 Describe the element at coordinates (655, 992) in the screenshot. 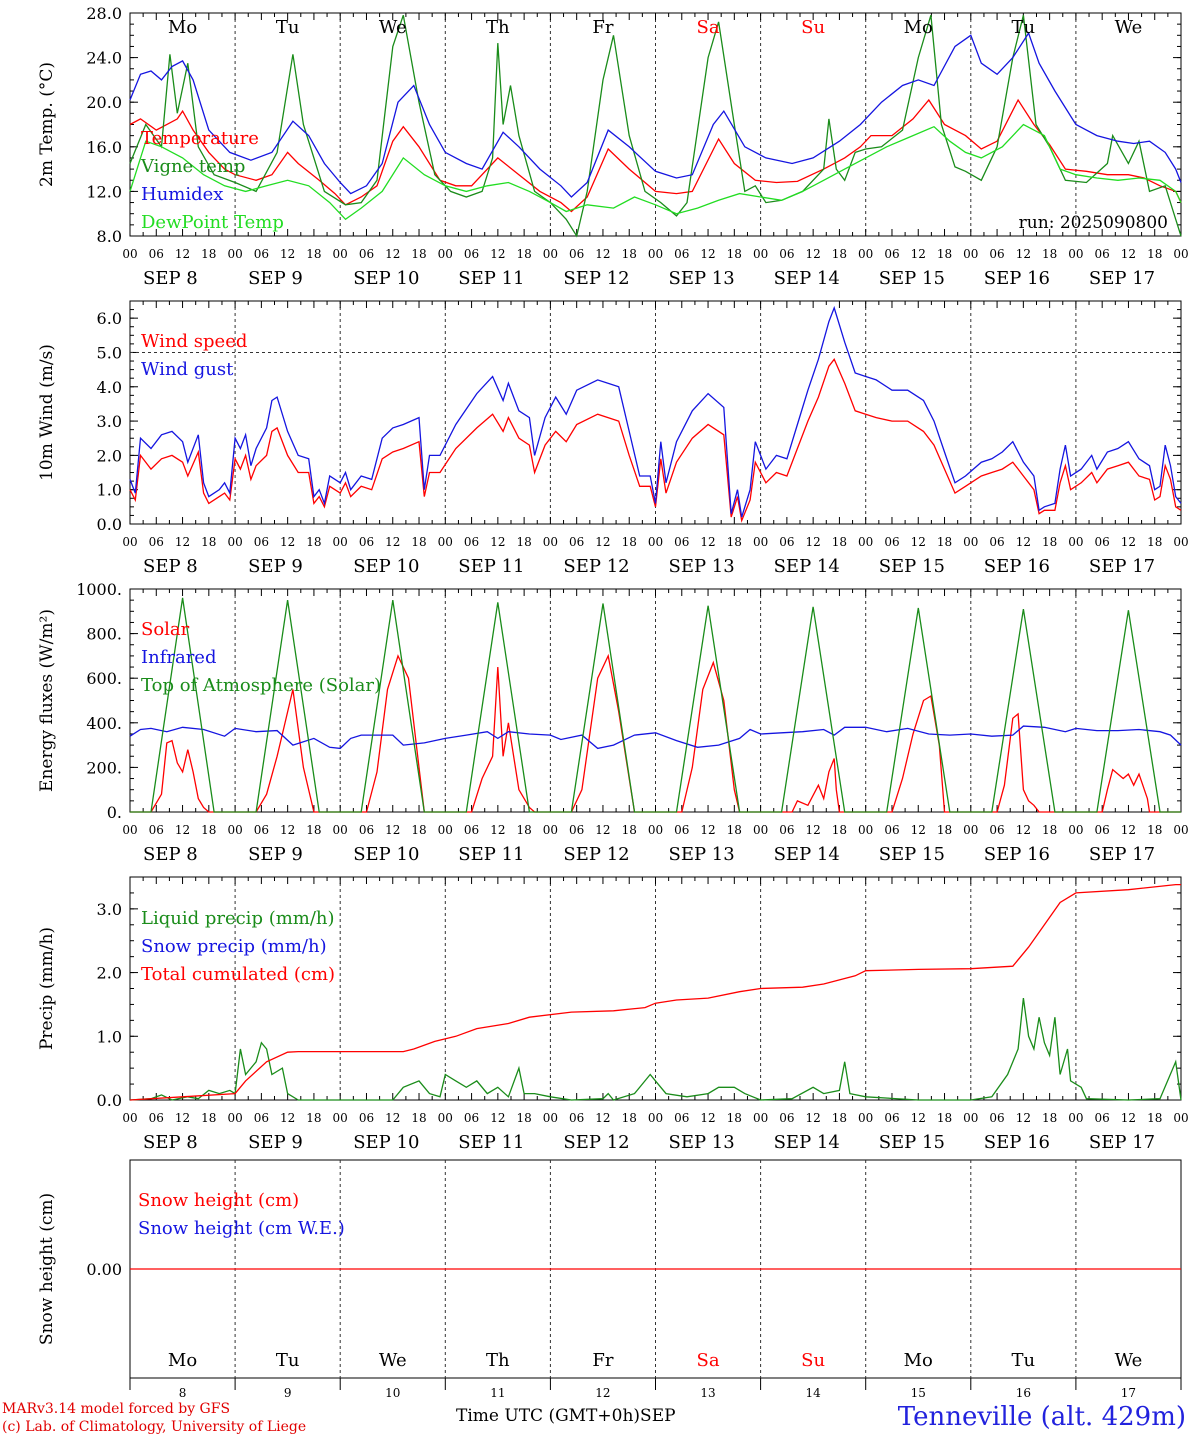

I see `series-line-red` at that location.